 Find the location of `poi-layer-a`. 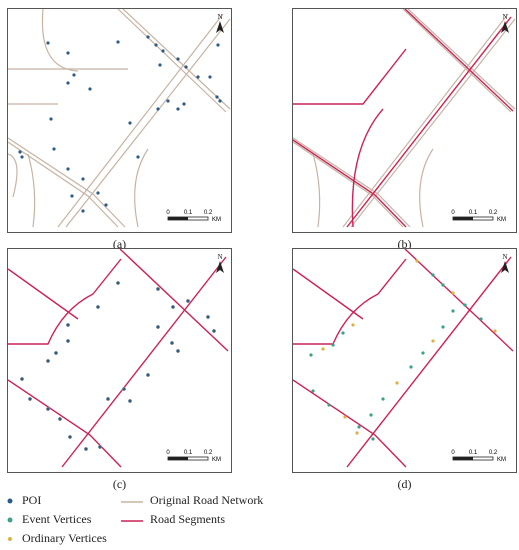

poi-layer-a is located at coordinates (120, 124).